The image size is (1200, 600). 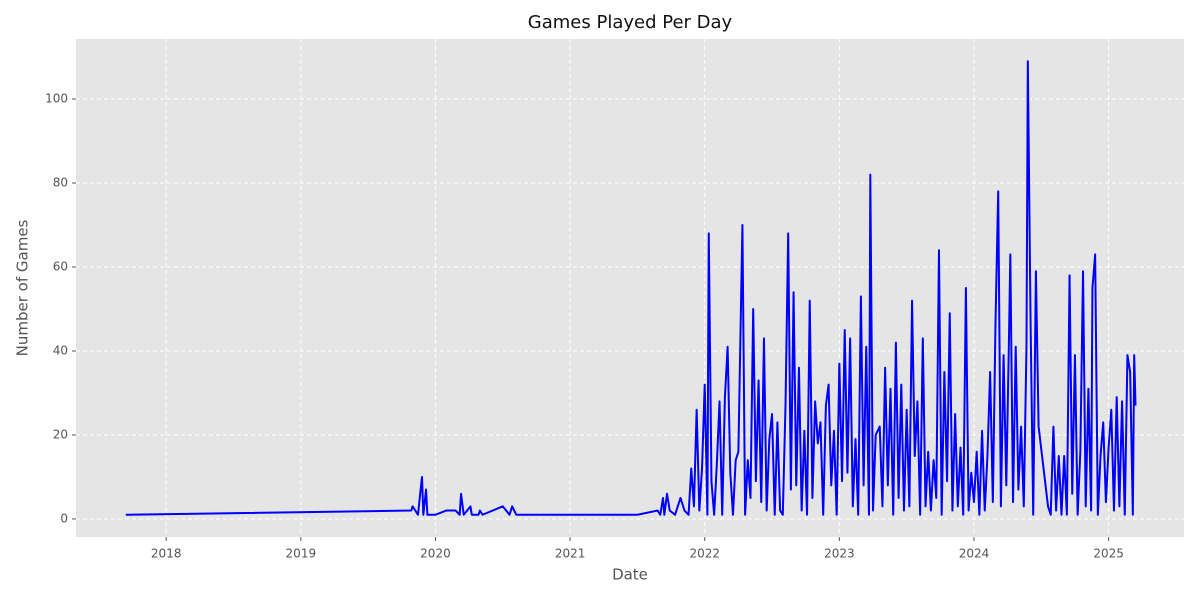 What do you see at coordinates (64, 518) in the screenshot?
I see `y-tick-label: 0` at bounding box center [64, 518].